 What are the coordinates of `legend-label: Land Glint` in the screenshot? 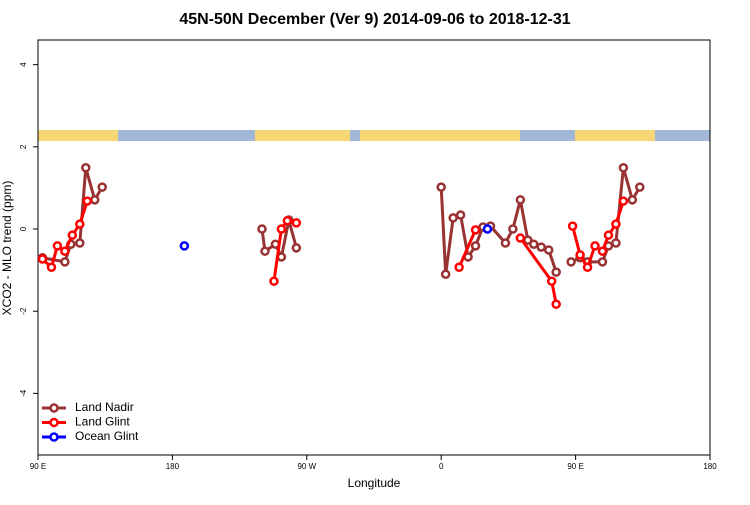 It's located at (102, 422).